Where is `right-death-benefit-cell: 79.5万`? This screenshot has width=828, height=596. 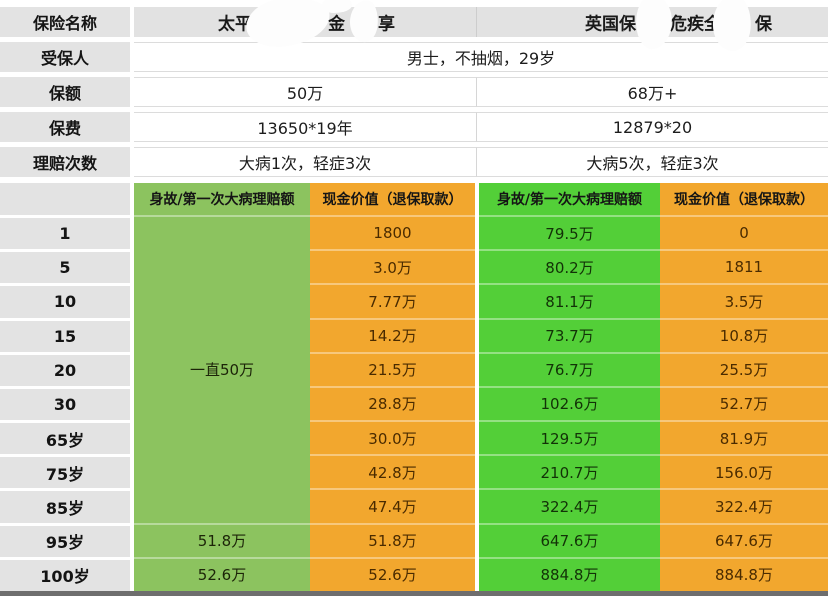
right-death-benefit-cell: 79.5万 is located at coordinates (569, 232).